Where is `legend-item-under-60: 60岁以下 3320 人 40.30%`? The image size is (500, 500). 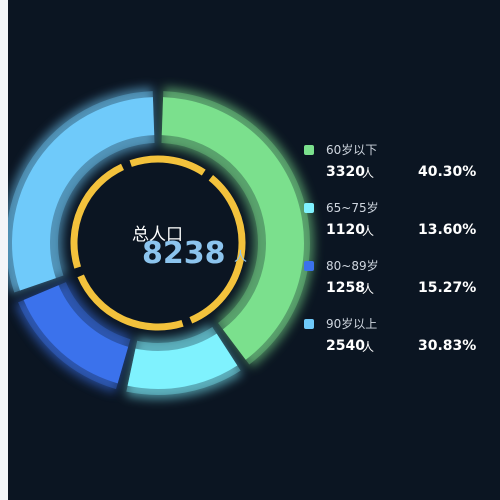 legend-item-under-60: 60岁以下 3320 人 40.30% is located at coordinates (394, 164).